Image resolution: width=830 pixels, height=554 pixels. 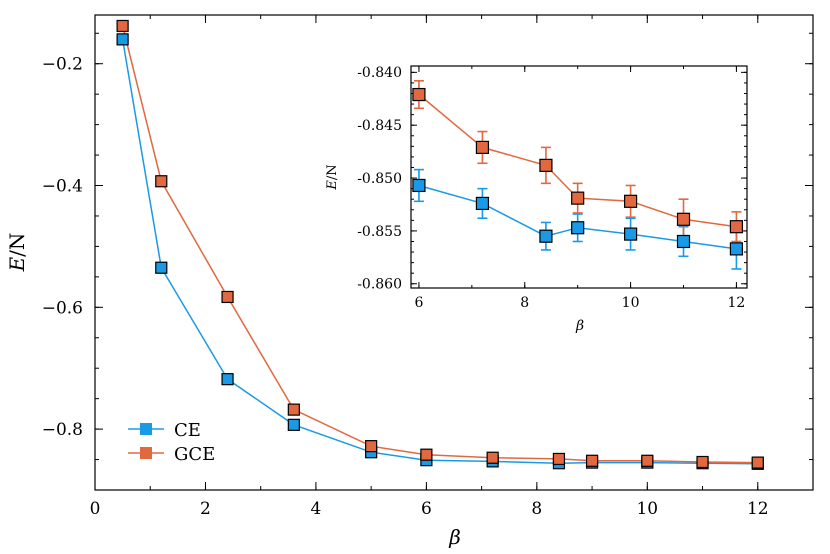 I want to click on inset-y-tick-label: -0.850, so click(x=379, y=179).